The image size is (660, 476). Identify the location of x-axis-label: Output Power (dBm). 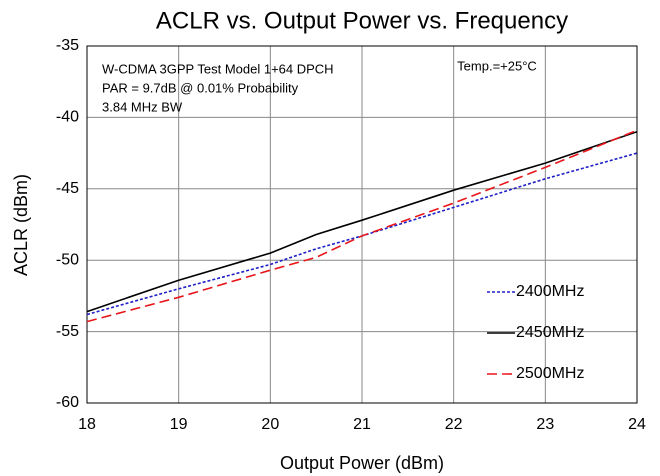
(362, 463).